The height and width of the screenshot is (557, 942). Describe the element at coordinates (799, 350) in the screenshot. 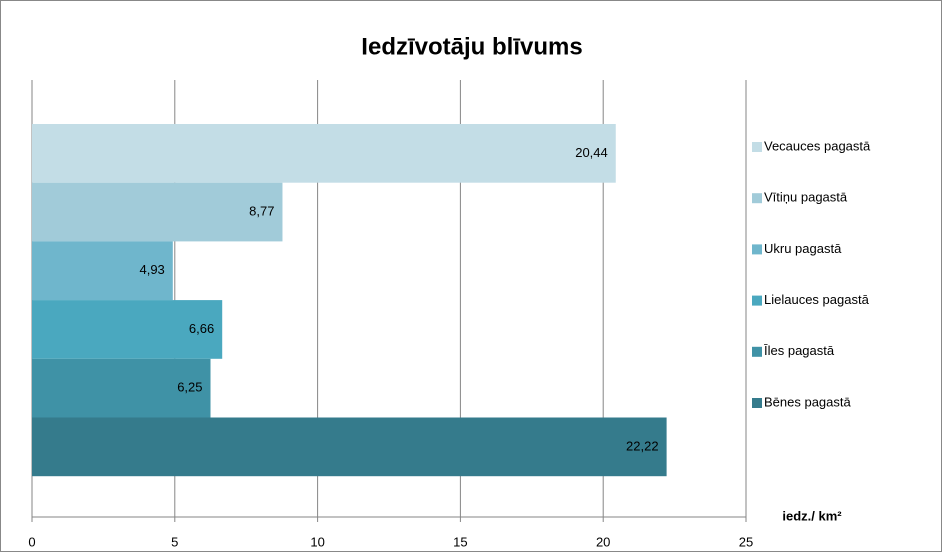

I see `legend-label: Īles pagastā` at that location.